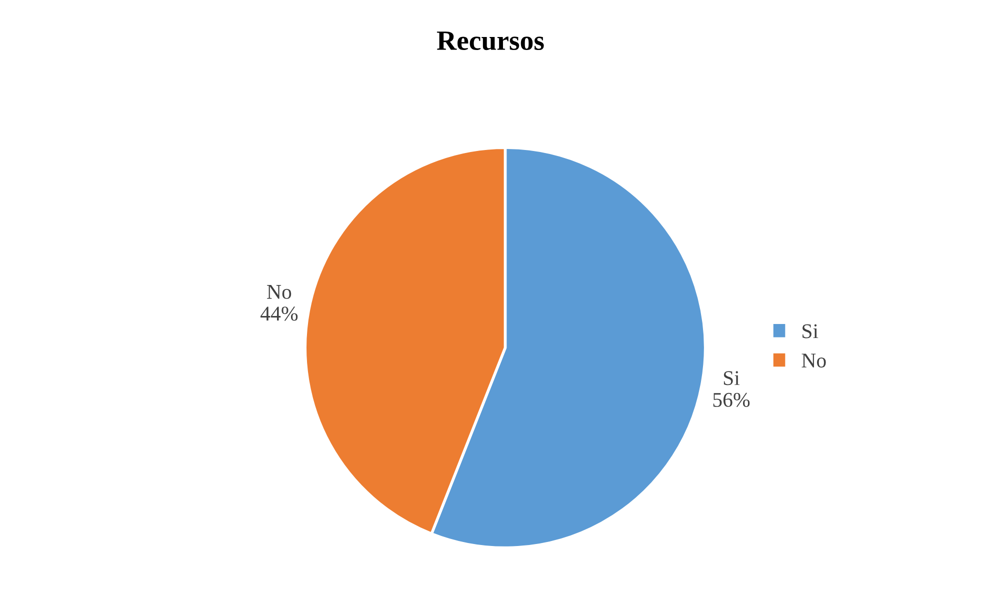 The image size is (981, 610). I want to click on legend-label: Si, so click(810, 331).